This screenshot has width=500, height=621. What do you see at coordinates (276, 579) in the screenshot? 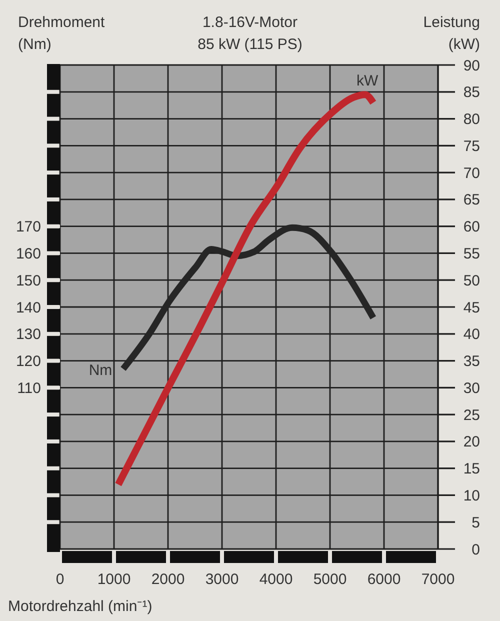
I see `x-tick-label: 4000` at bounding box center [276, 579].